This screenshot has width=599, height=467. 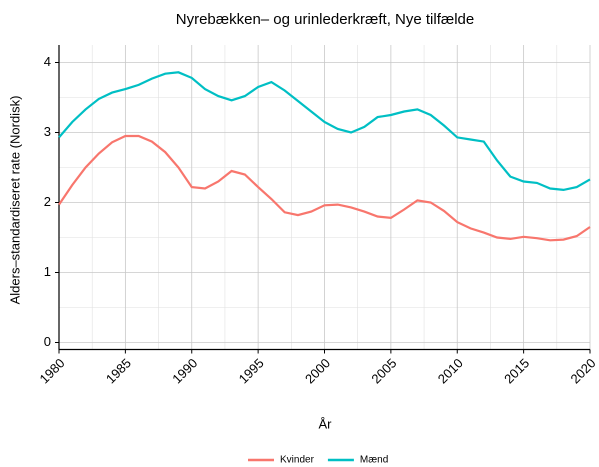 I want to click on x-tick-label: 1980, so click(x=51, y=370).